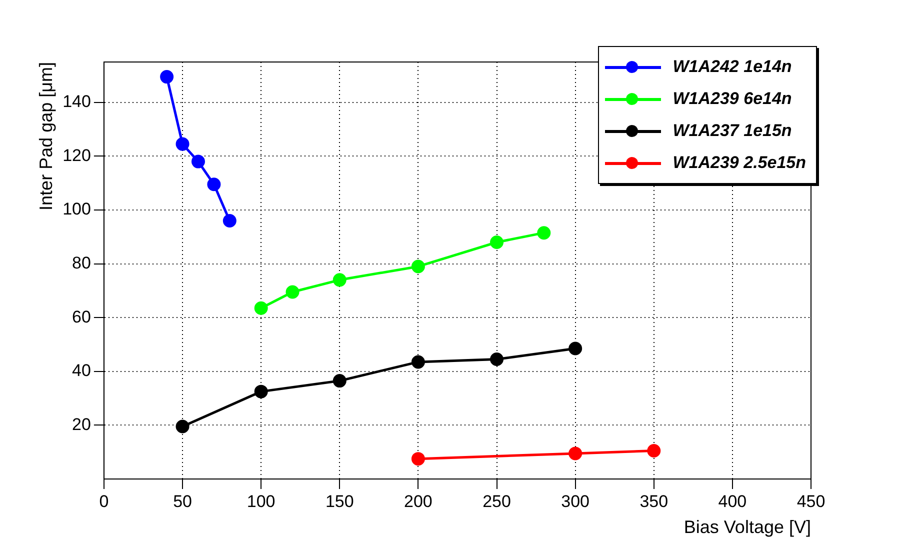  What do you see at coordinates (104, 501) in the screenshot?
I see `x-tick-label: 0` at bounding box center [104, 501].